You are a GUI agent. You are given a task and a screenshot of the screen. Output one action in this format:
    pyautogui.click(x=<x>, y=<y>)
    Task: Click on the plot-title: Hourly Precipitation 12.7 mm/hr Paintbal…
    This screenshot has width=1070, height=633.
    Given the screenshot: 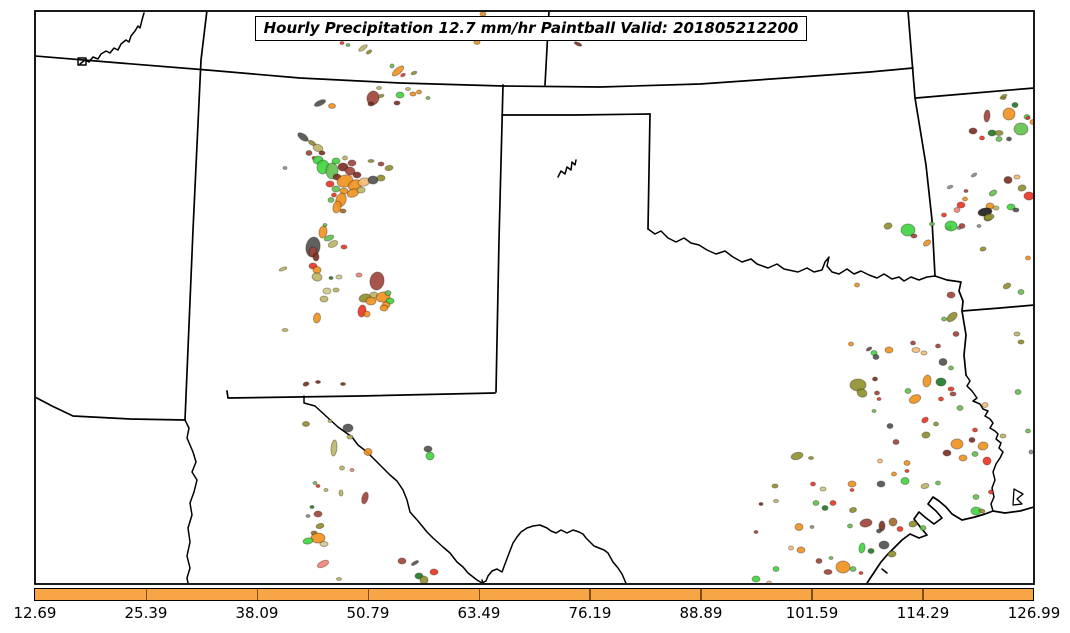 What is the action you would take?
    pyautogui.click(x=531, y=28)
    